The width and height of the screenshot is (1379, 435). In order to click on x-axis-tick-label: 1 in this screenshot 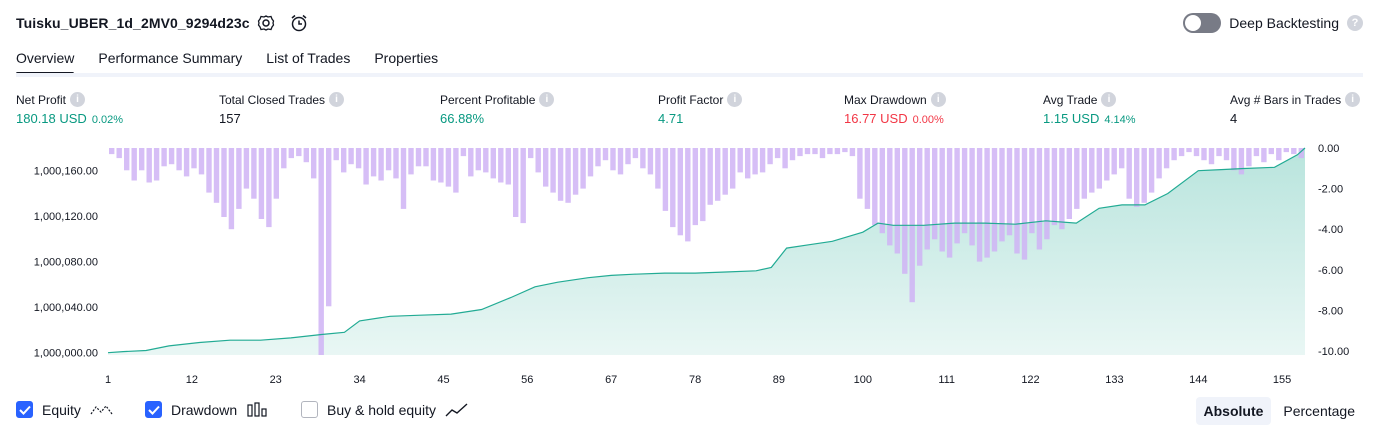, I will do `click(108, 380)`.